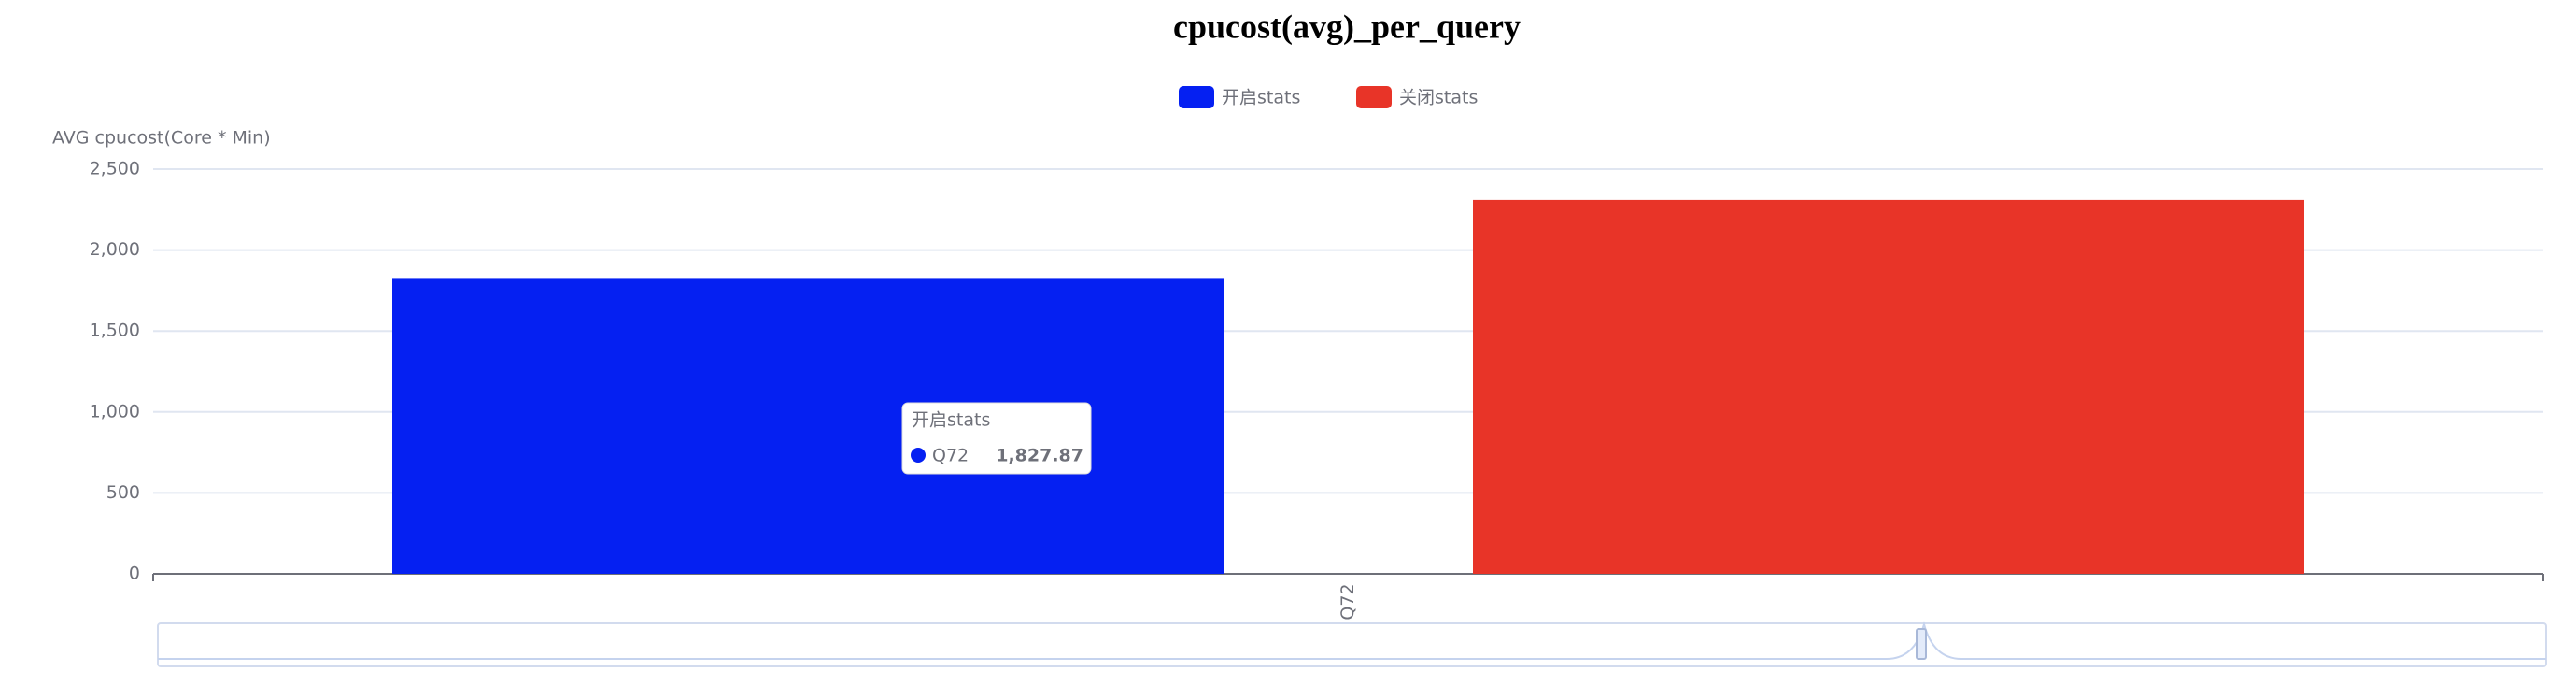 The image size is (2576, 686). Describe the element at coordinates (1347, 26) in the screenshot. I see `chart-title: cpucost(avg)_per_query` at that location.